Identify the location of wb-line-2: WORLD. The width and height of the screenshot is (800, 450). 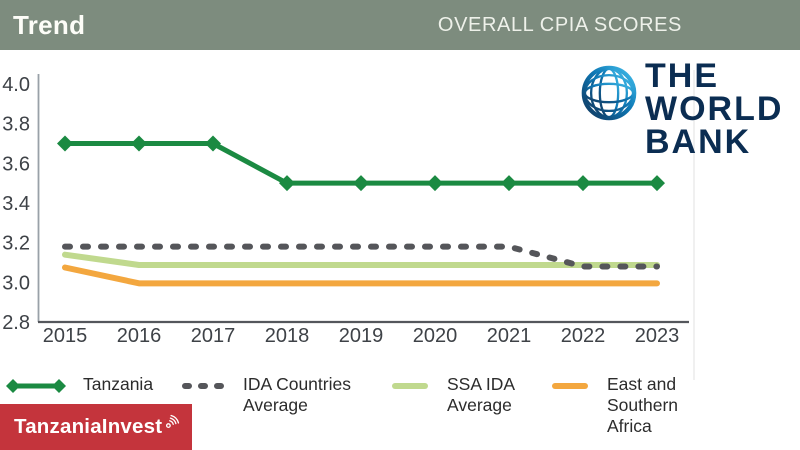
(714, 109).